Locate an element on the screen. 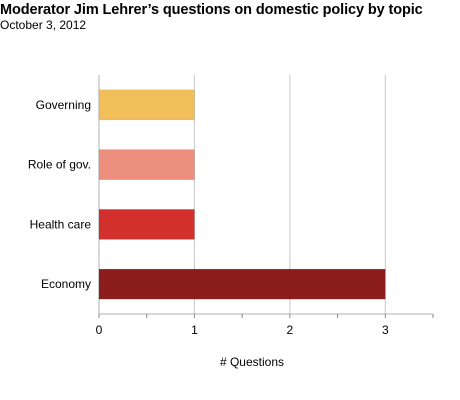 This screenshot has height=400, width=460. category-label: Governing is located at coordinates (63, 105).